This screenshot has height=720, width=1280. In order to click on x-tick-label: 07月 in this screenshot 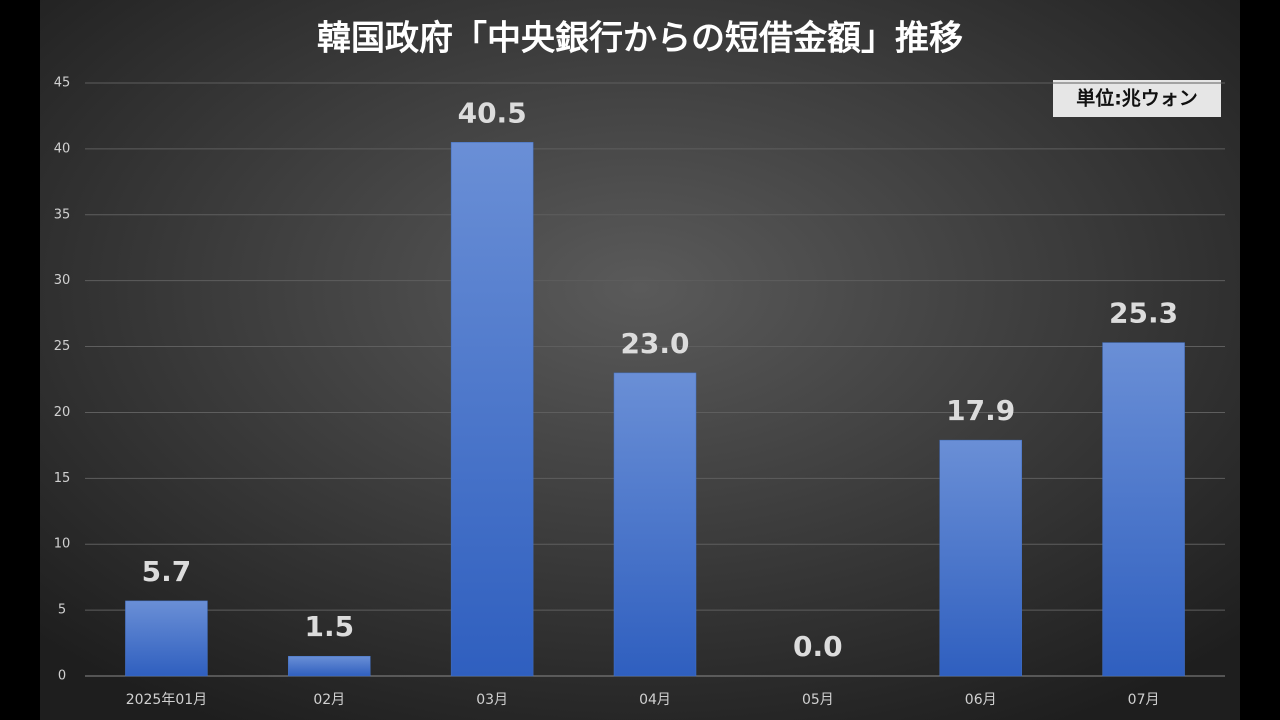, I will do `click(1144, 700)`.